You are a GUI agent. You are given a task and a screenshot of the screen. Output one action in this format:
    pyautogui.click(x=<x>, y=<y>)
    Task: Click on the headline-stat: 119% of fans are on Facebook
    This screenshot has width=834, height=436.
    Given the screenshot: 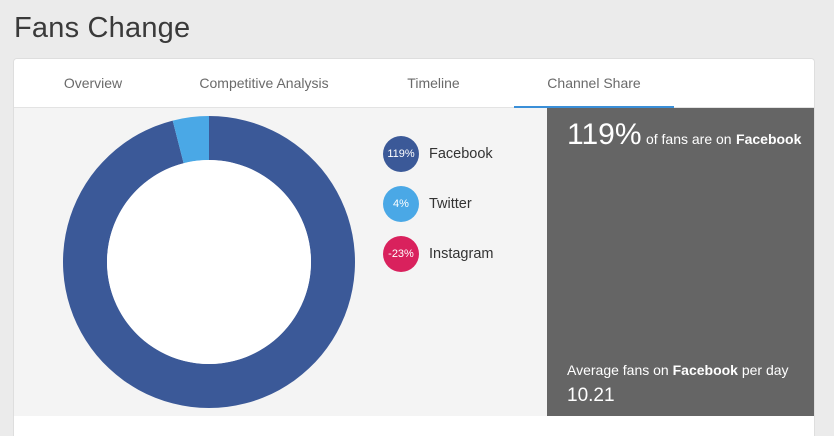 What is the action you would take?
    pyautogui.click(x=684, y=135)
    